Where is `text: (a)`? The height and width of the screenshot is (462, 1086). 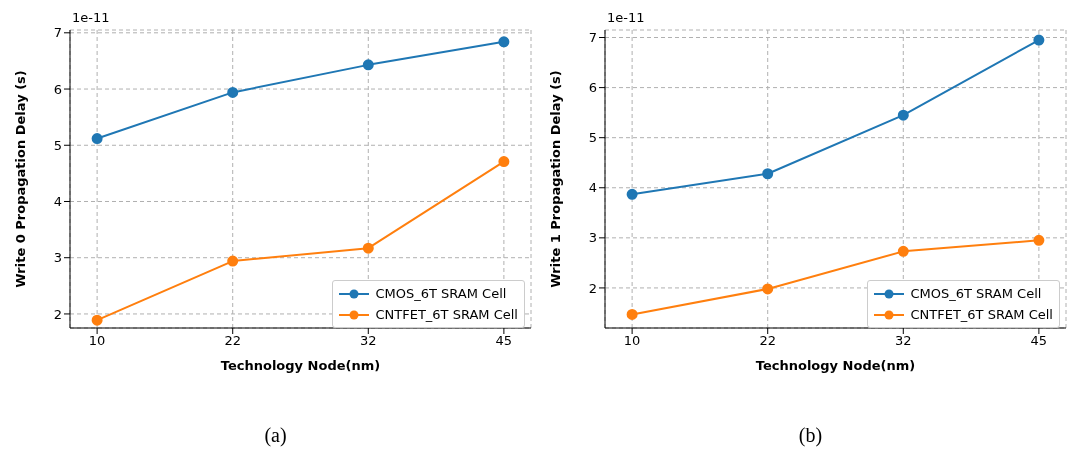 text: (a) is located at coordinates (275, 435).